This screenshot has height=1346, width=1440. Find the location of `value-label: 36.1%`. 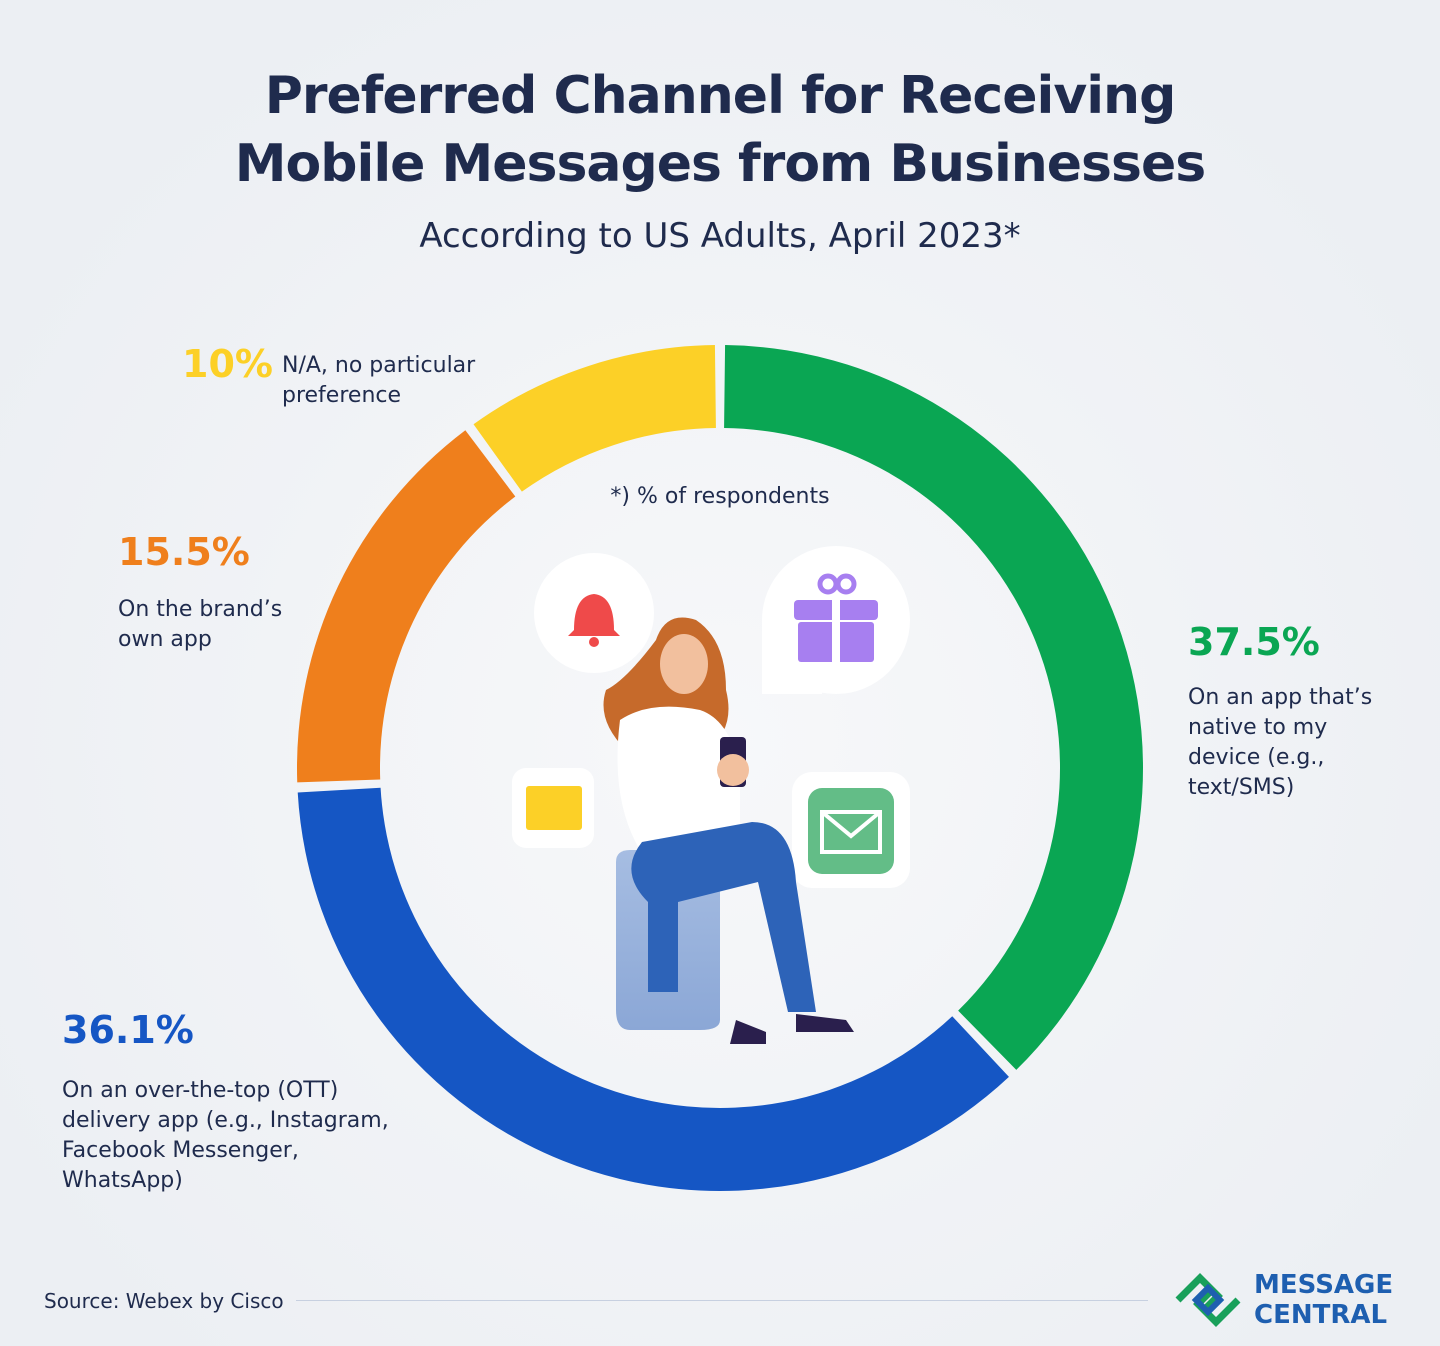

value-label: 36.1% is located at coordinates (128, 1030).